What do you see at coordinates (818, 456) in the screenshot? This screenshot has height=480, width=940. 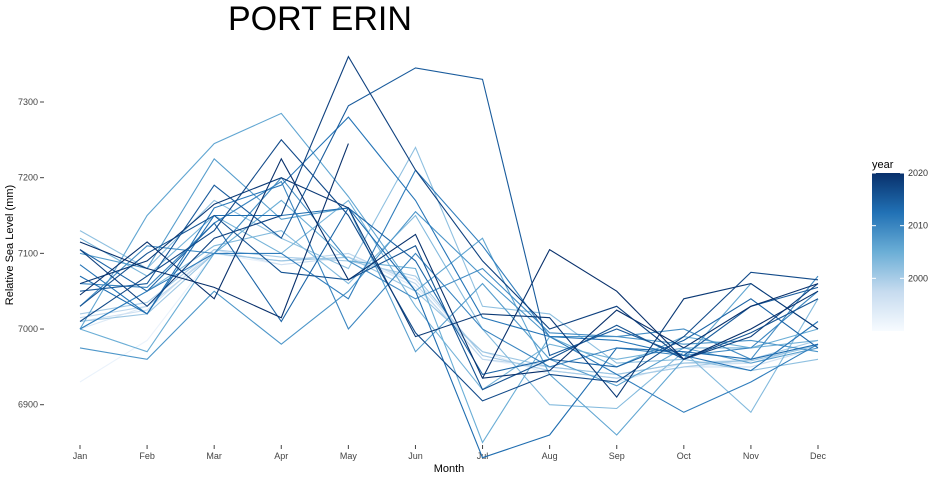 I see `x-tick-label: Dec` at bounding box center [818, 456].